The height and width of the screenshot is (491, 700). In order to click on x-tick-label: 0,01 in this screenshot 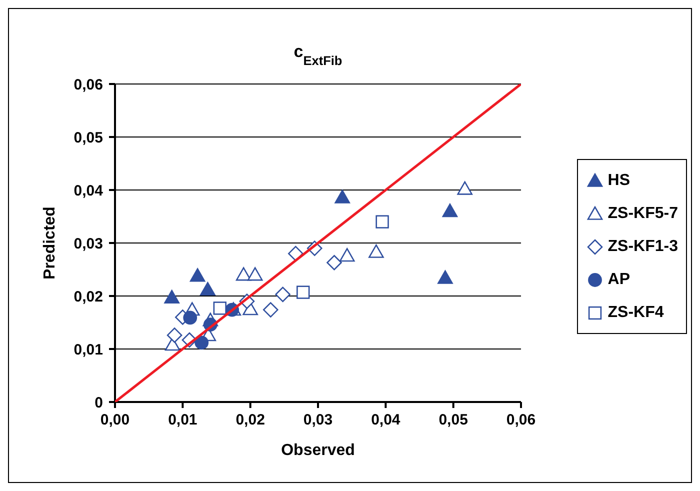, I will do `click(183, 420)`.